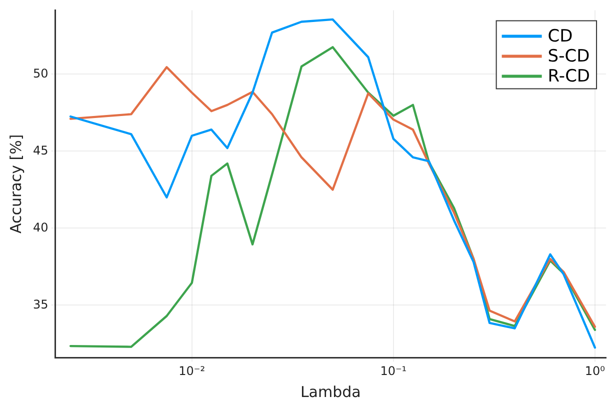  What do you see at coordinates (15, 184) in the screenshot?
I see `y-axis-title: Accuracy [%]` at bounding box center [15, 184].